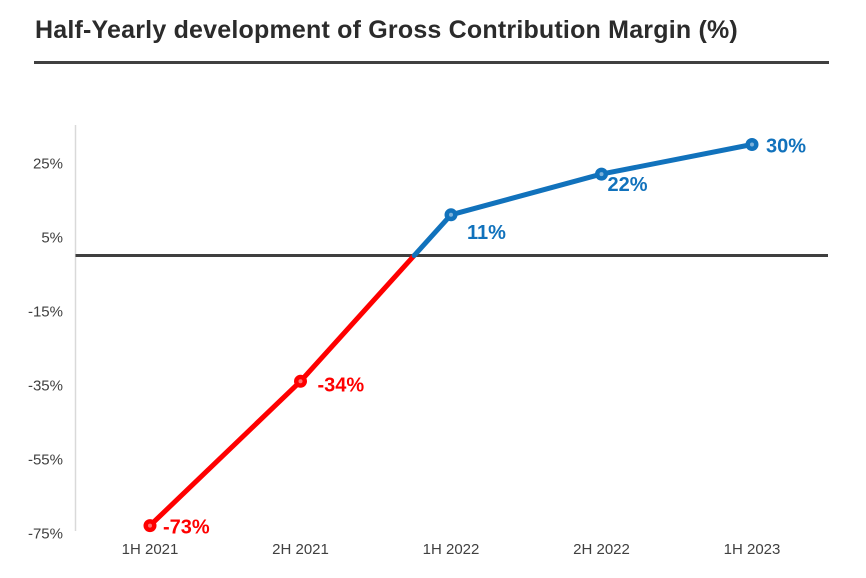 This screenshot has height=578, width=866. I want to click on data-label: 11%, so click(486, 233).